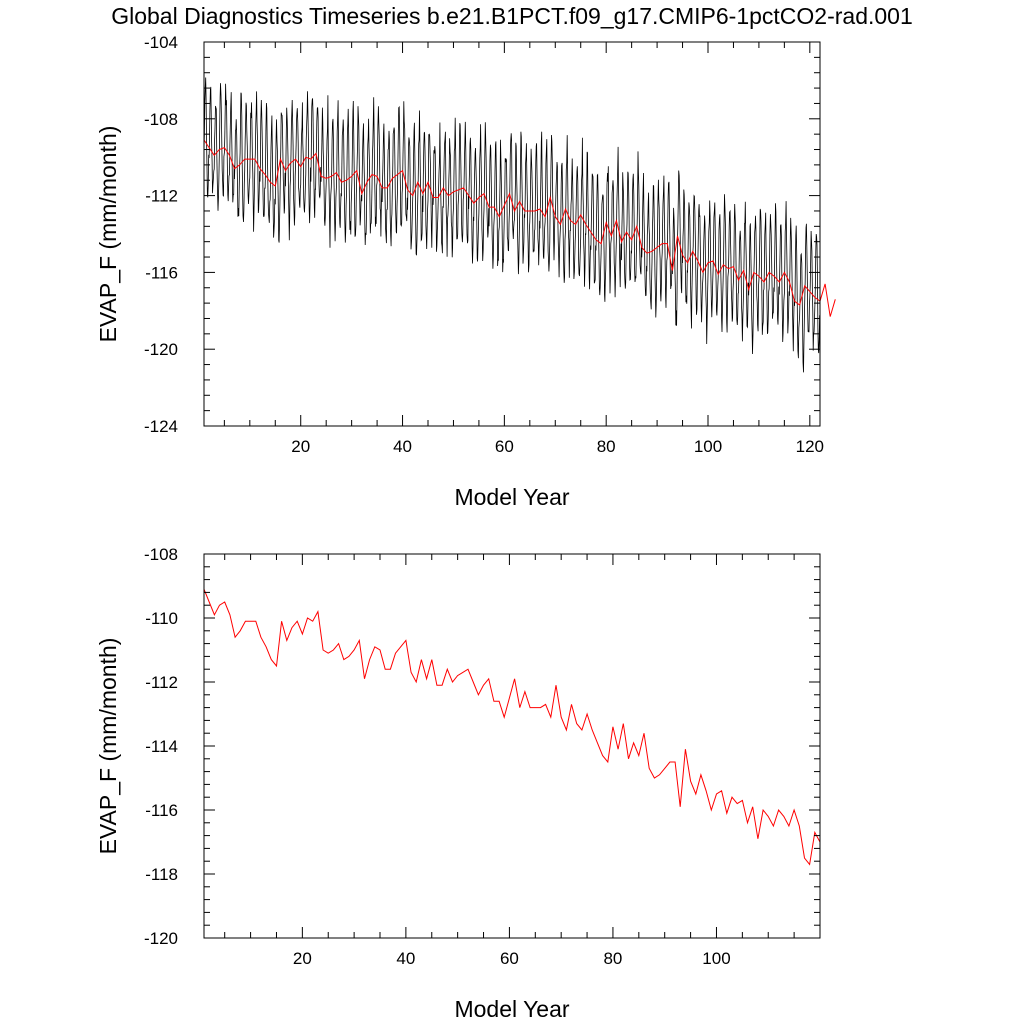  What do you see at coordinates (161, 618) in the screenshot?
I see `bottom-ytick-label: -110` at bounding box center [161, 618].